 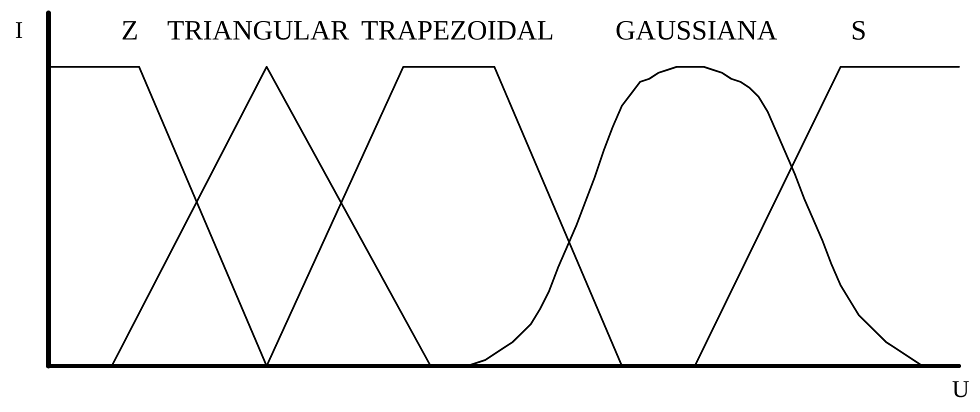 I want to click on y-axis-title: I, so click(x=19, y=31).